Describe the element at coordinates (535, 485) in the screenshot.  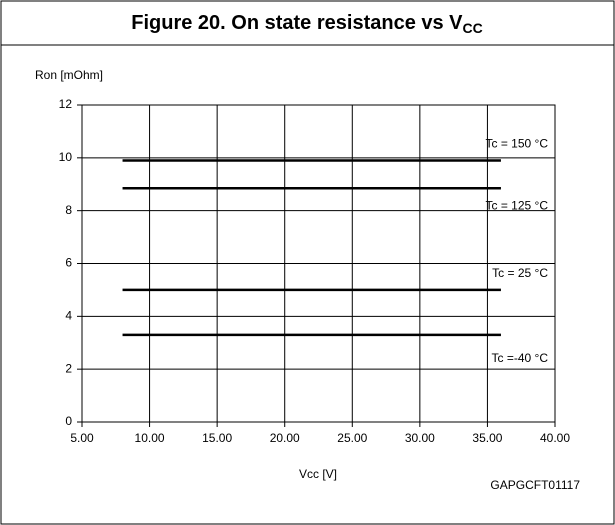
I see `figure-code: GAPGCFT01117` at that location.